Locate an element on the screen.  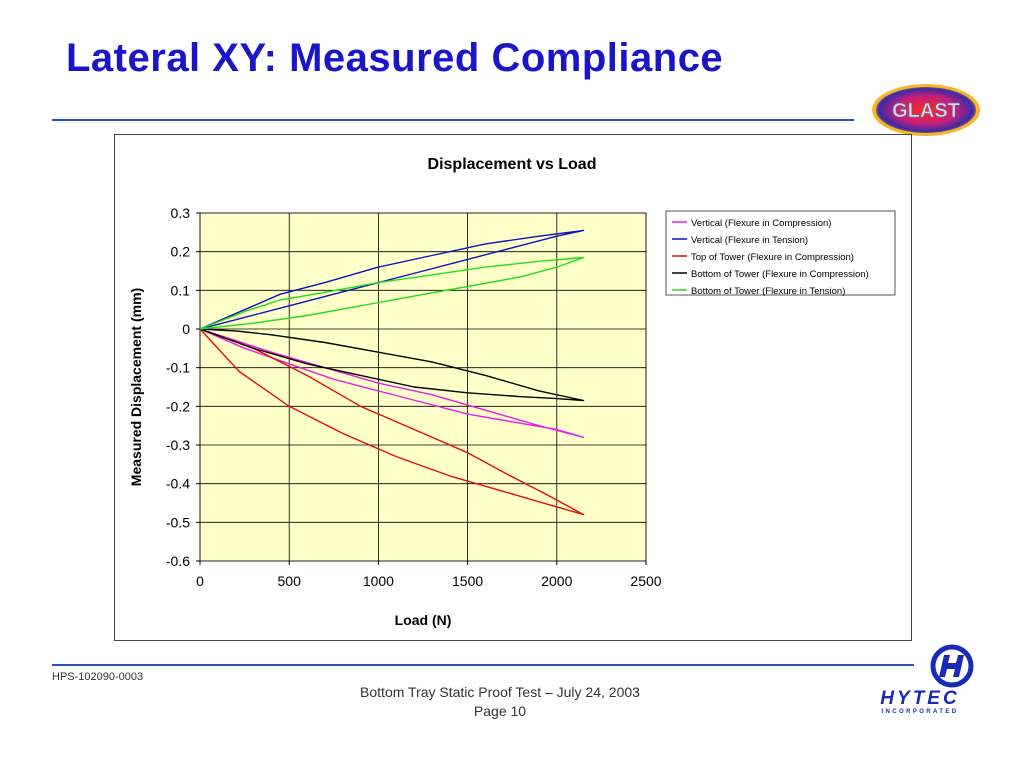
y-tick-label: -0.4 is located at coordinates (178, 484).